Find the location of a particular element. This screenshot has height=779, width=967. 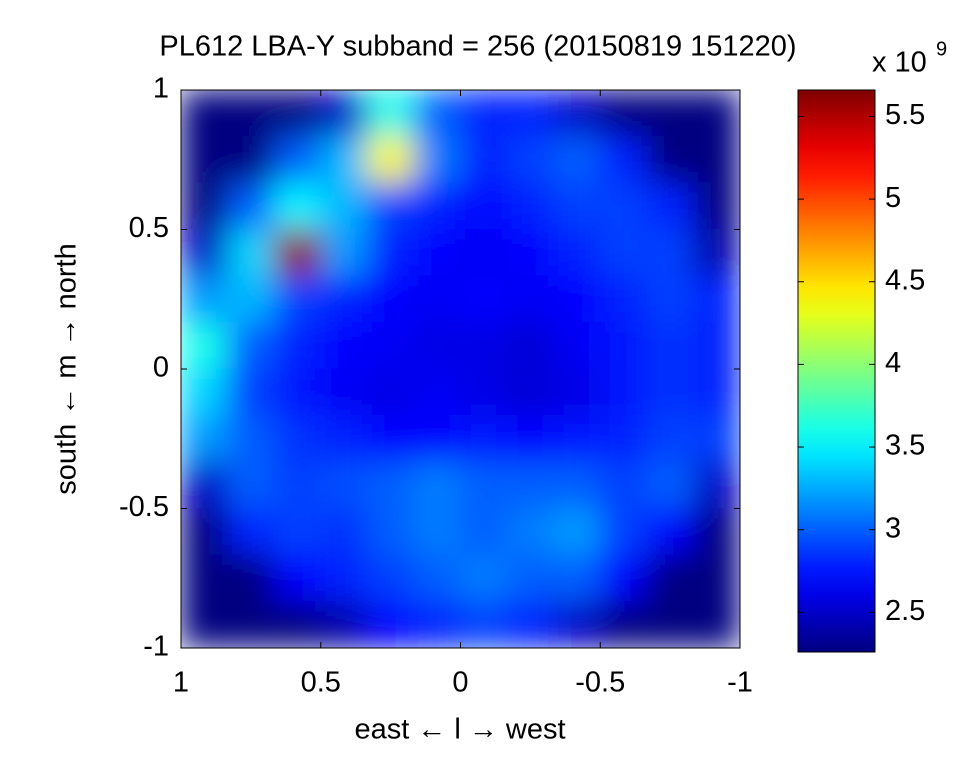

colorbar-tick-label: 3 is located at coordinates (893, 528).